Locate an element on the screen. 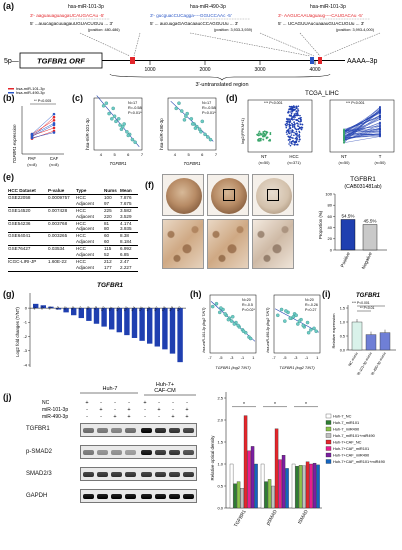 This screenshot has height=550, width=402. legend-label: Huh-7+CAF_NC is located at coordinates (347, 442).